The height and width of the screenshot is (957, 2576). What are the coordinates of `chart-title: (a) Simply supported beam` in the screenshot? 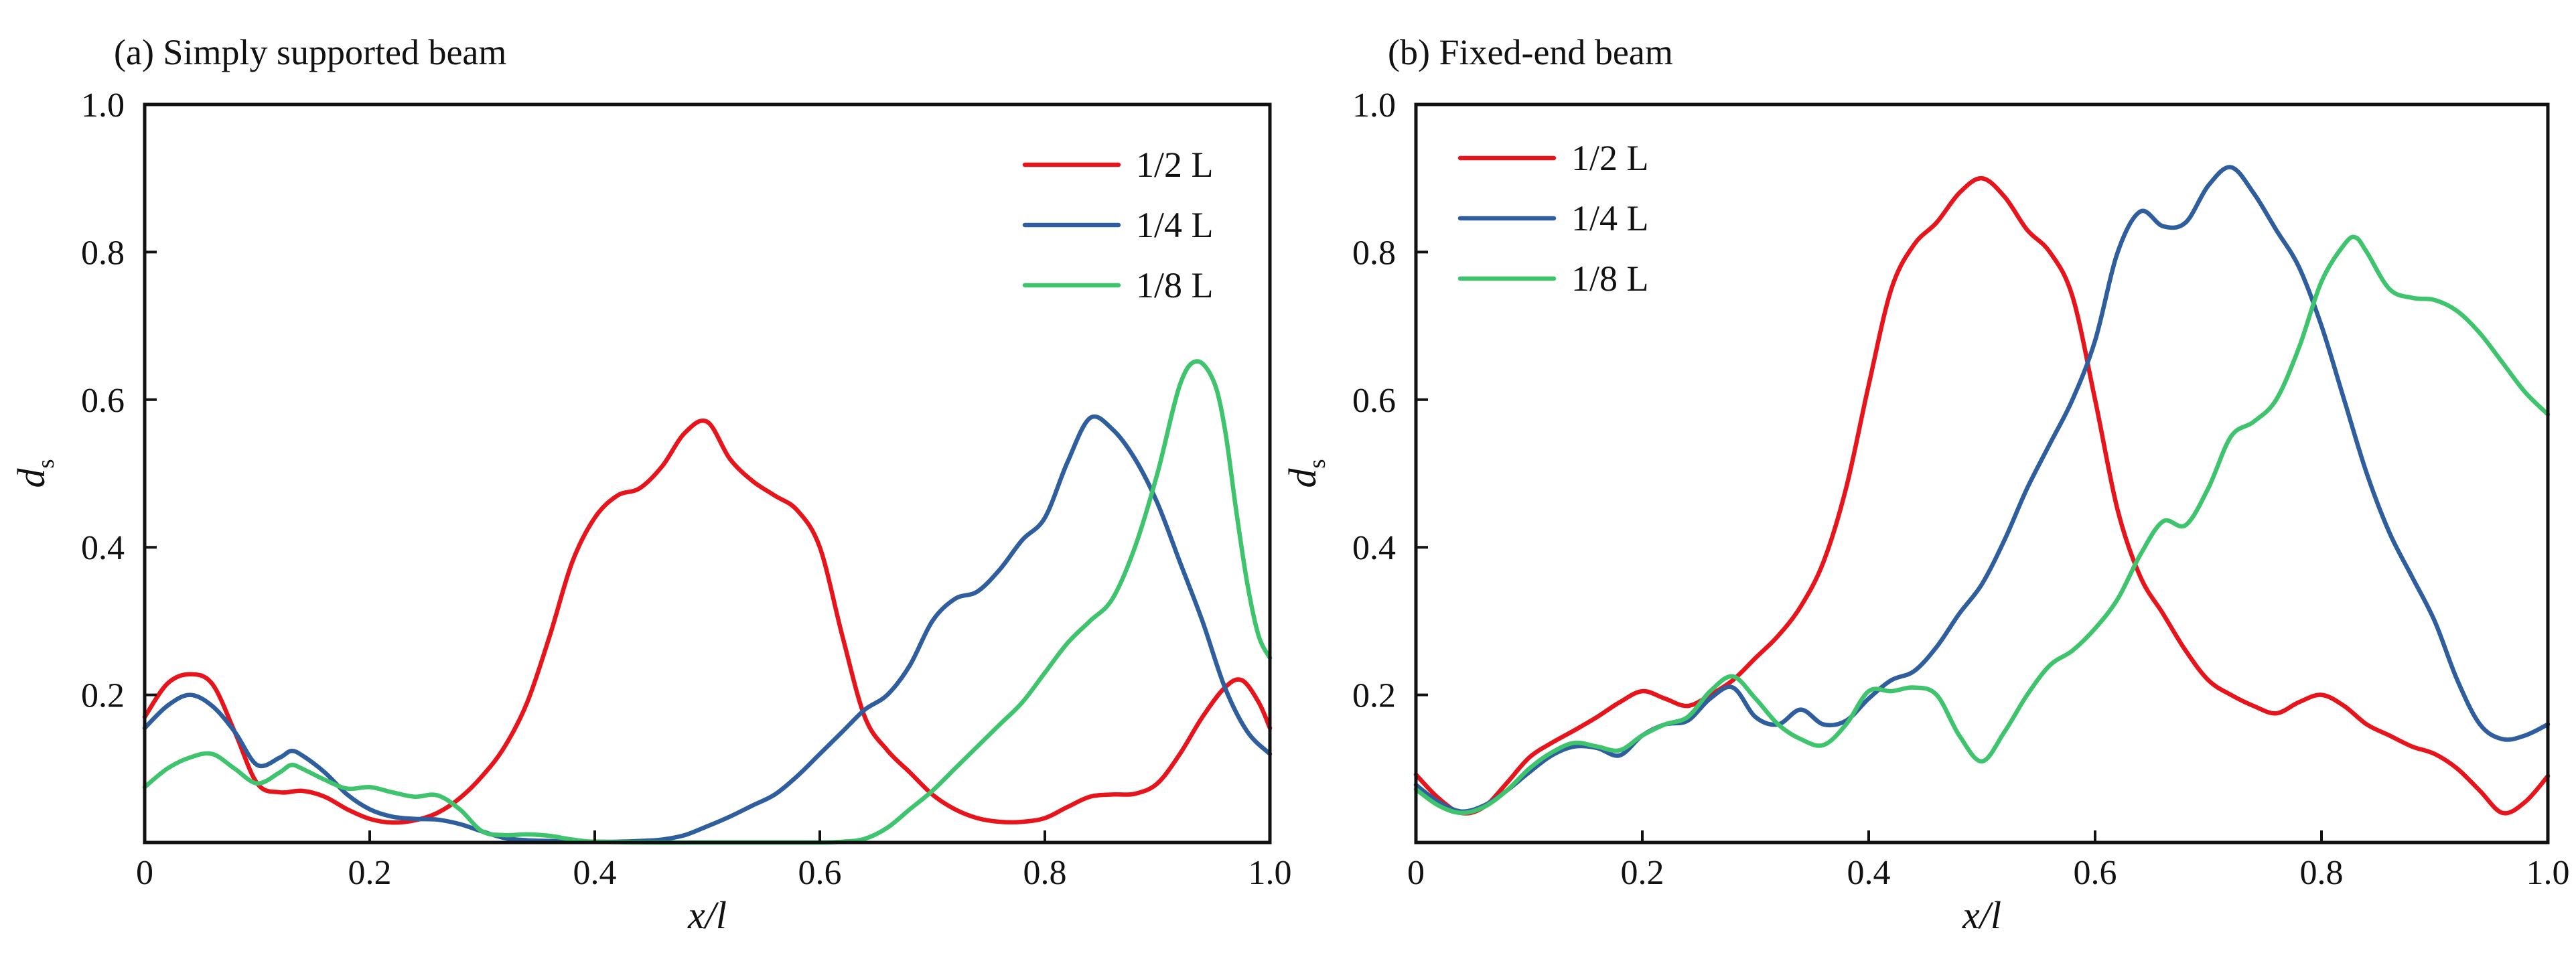 It's located at (310, 52).